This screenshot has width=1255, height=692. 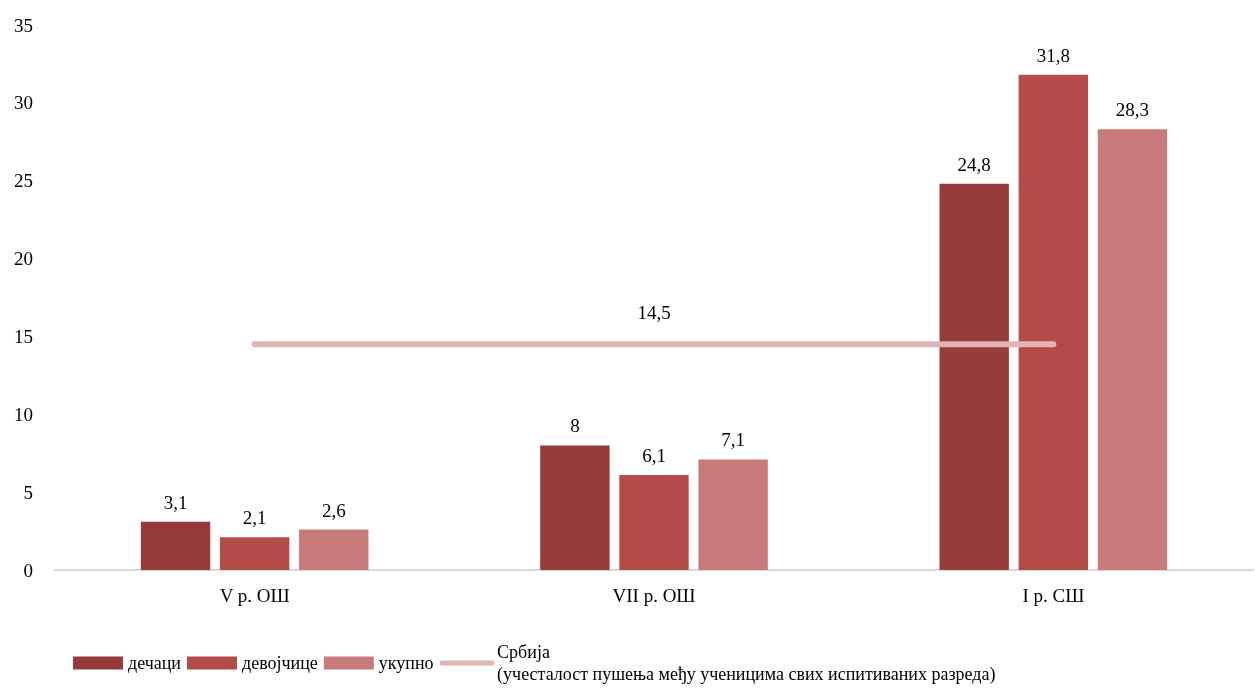 I want to click on x-tick-label: V р. ОШ, so click(x=254, y=595).